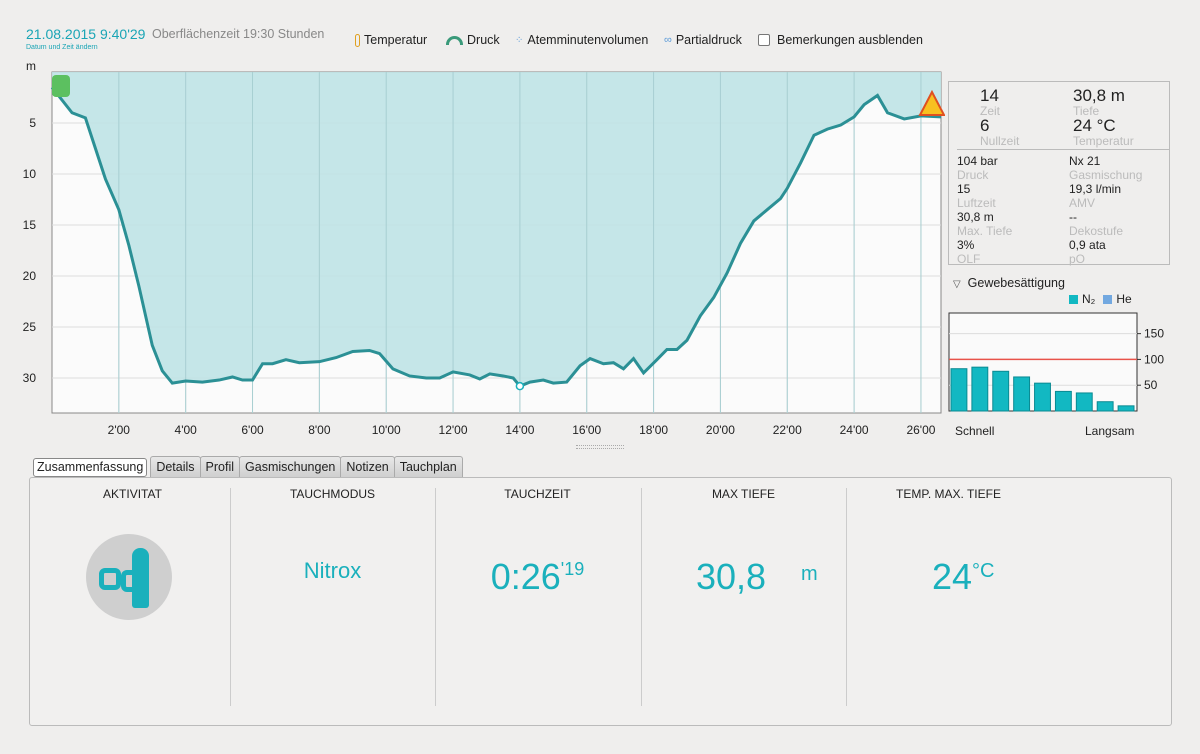 Image resolution: width=1200 pixels, height=754 pixels. What do you see at coordinates (948, 494) in the screenshot?
I see `temp-max-depth-label: TEMP. MAX. TIEFE` at bounding box center [948, 494].